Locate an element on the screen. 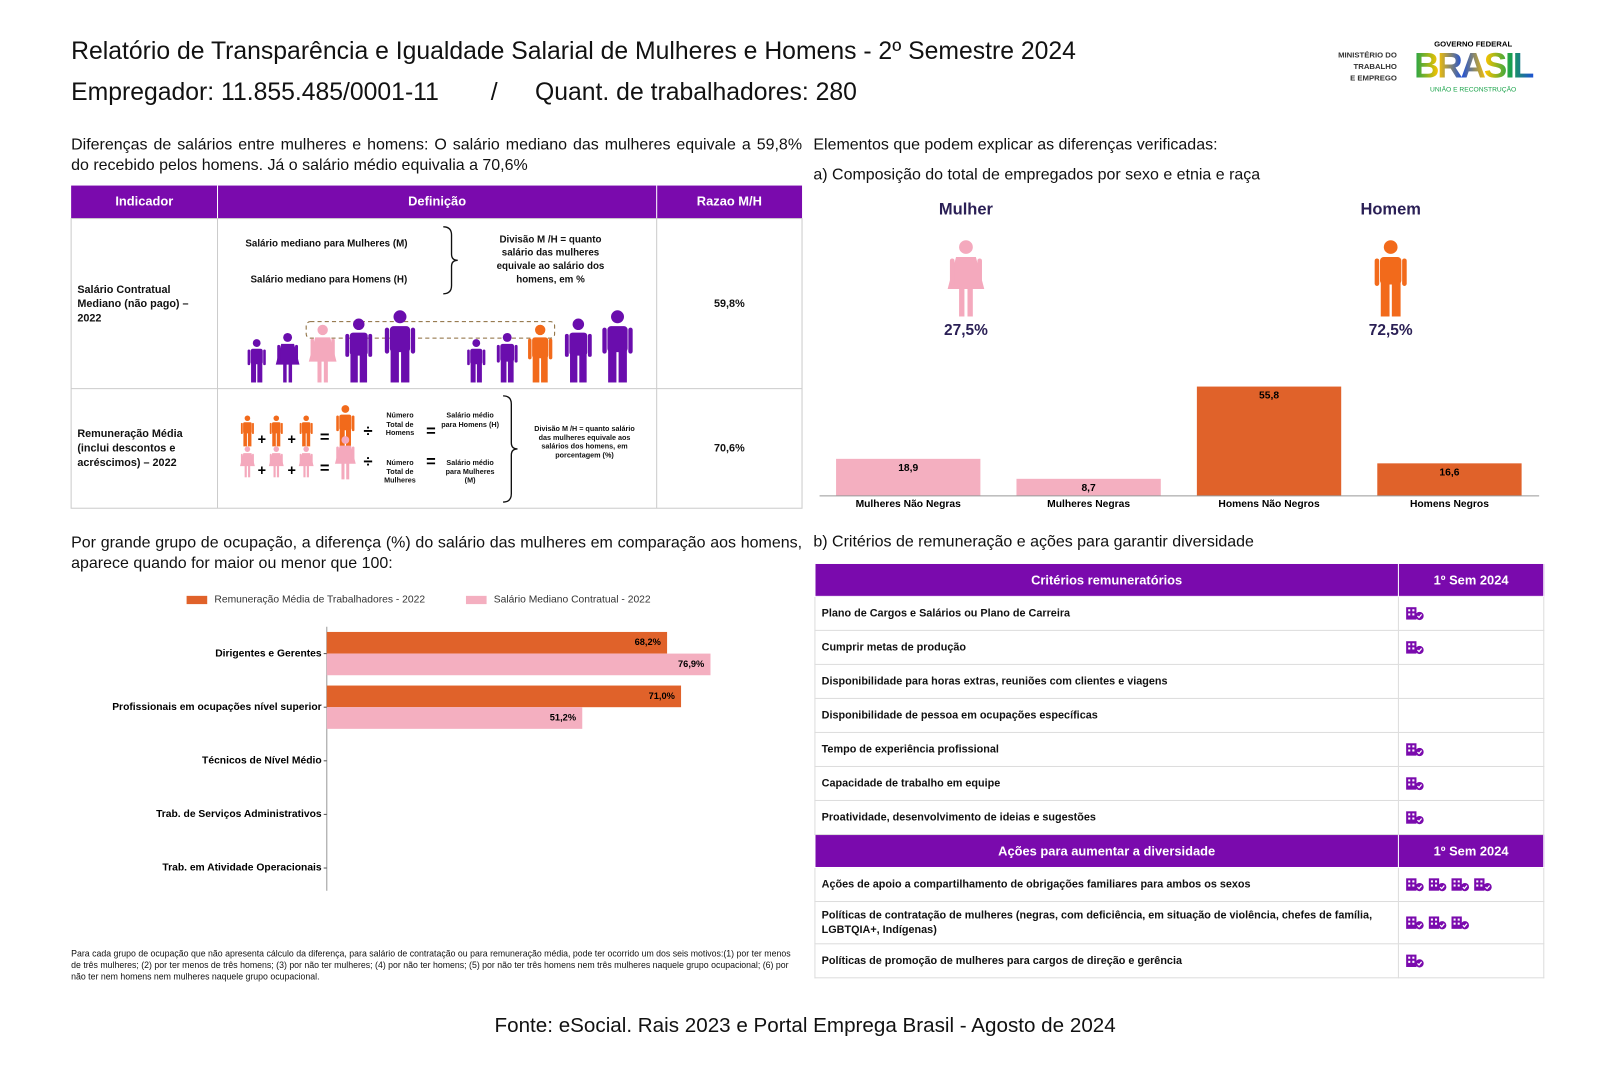  criterion: Tempo de experiência profissional is located at coordinates (1106, 749).